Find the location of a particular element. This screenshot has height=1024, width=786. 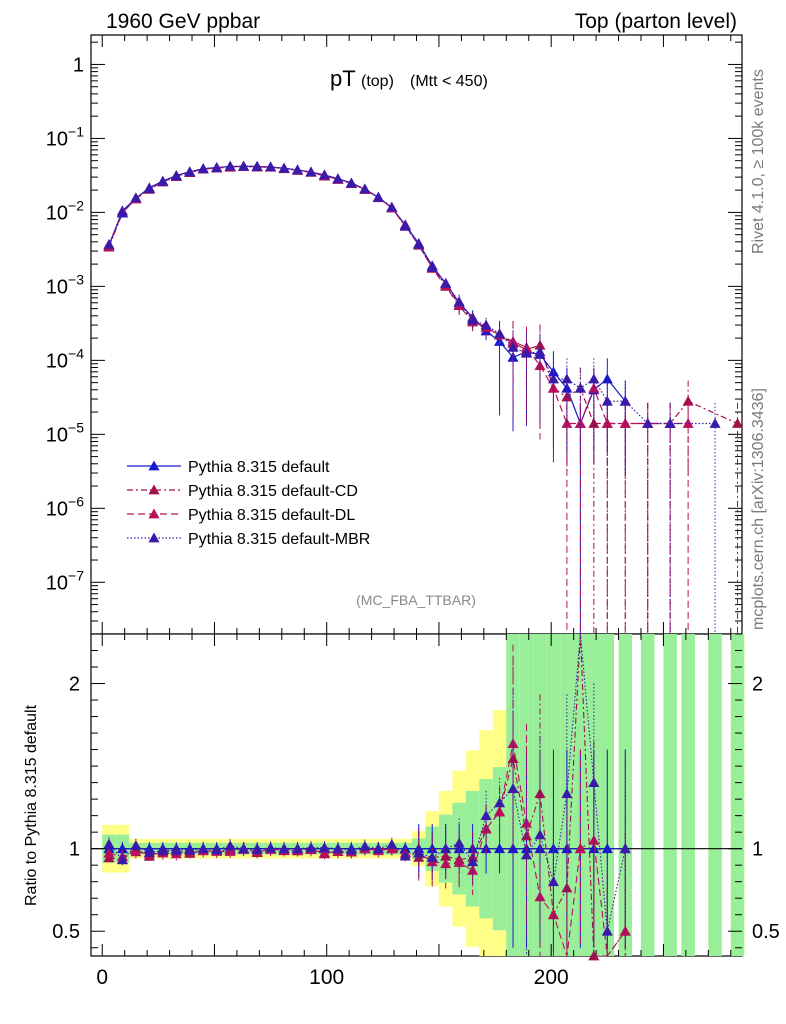

plot-title-sub2: (Mtt < 450) is located at coordinates (449, 81).